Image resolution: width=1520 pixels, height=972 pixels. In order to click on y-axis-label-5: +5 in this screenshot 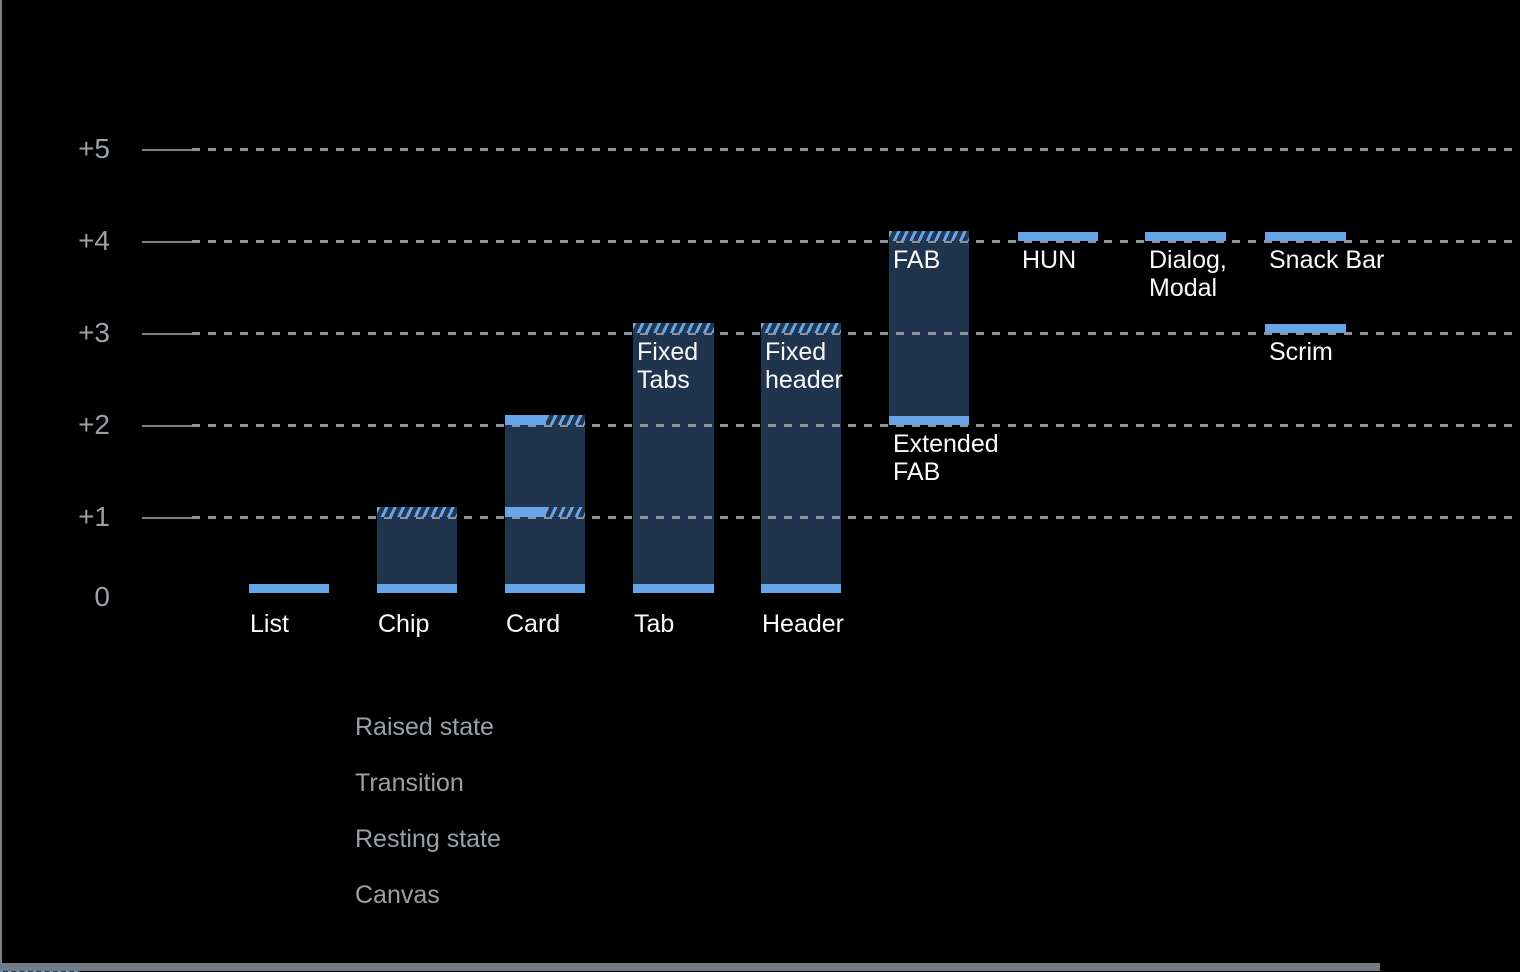, I will do `click(94, 148)`.